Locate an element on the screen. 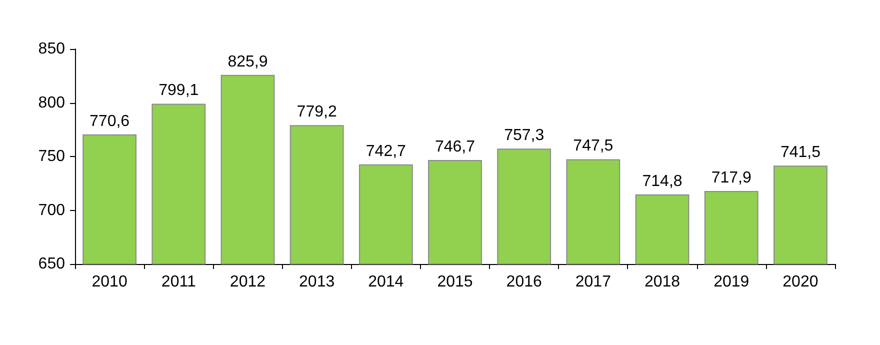 The height and width of the screenshot is (345, 880). data-label: 742,7 is located at coordinates (386, 151).